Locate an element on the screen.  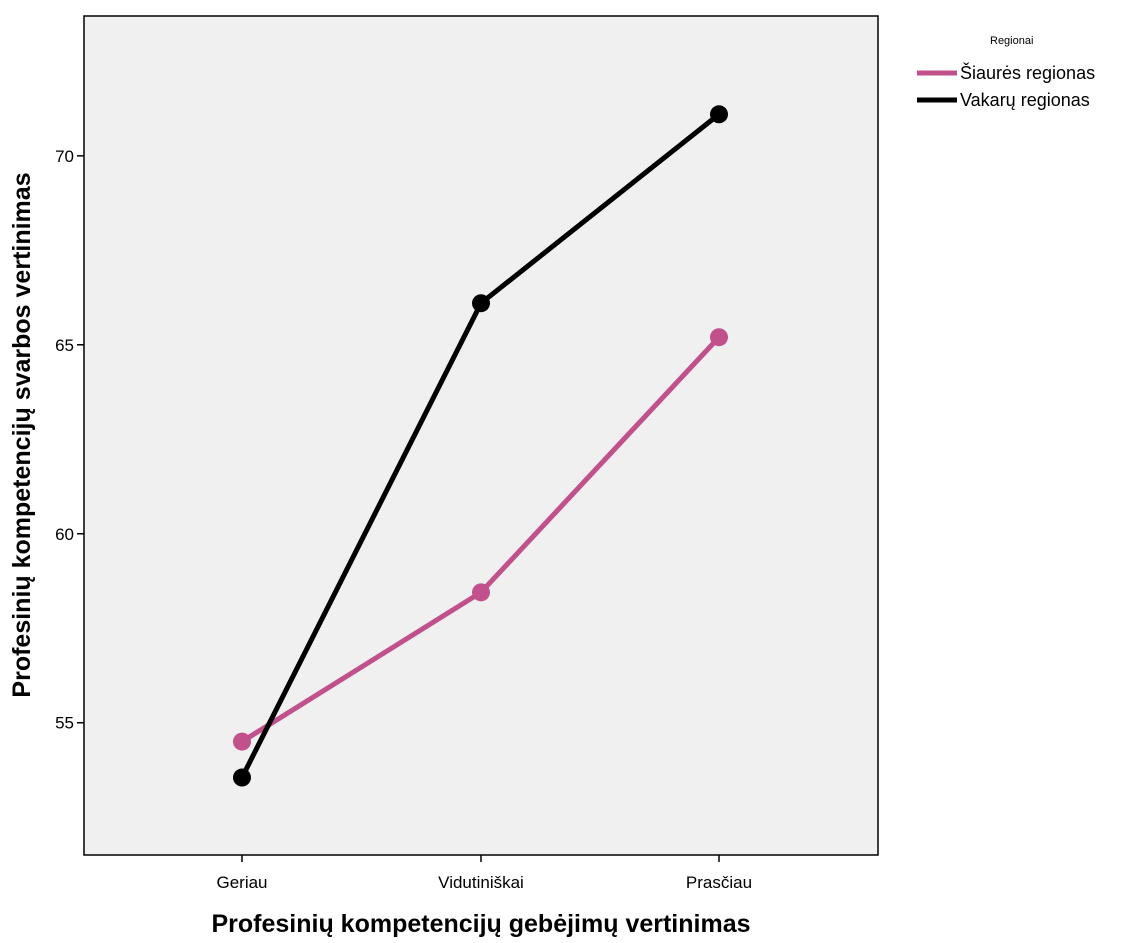
x-tick-label: Vidutiniškai is located at coordinates (481, 882).